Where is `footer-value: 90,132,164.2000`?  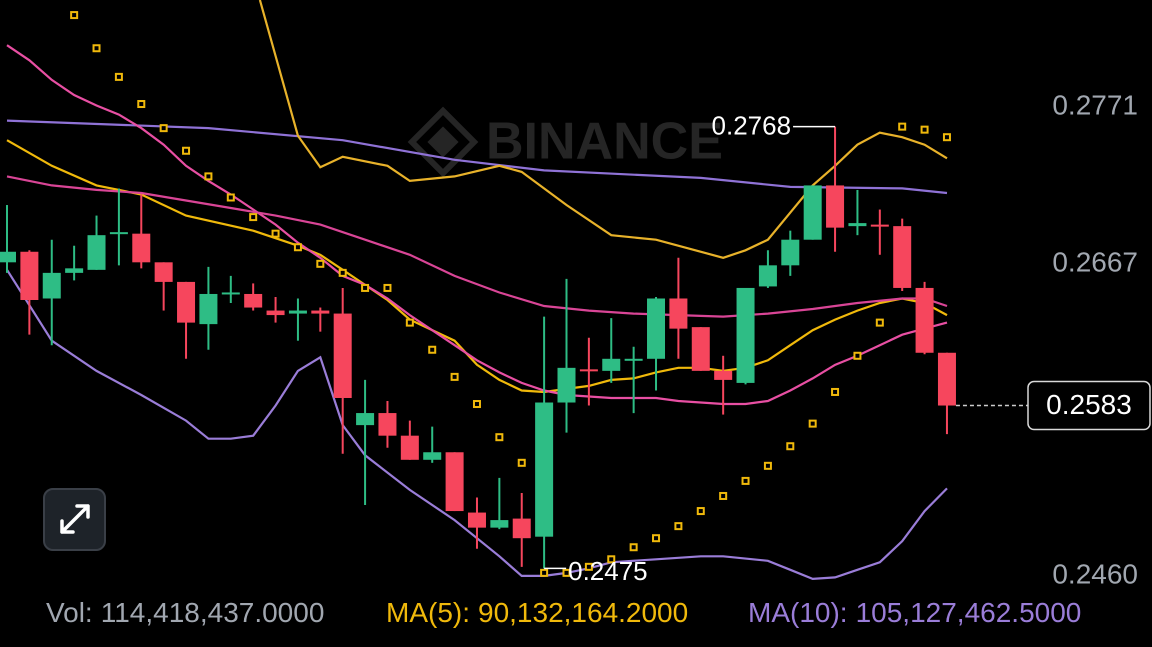 footer-value: 90,132,164.2000 is located at coordinates (583, 612).